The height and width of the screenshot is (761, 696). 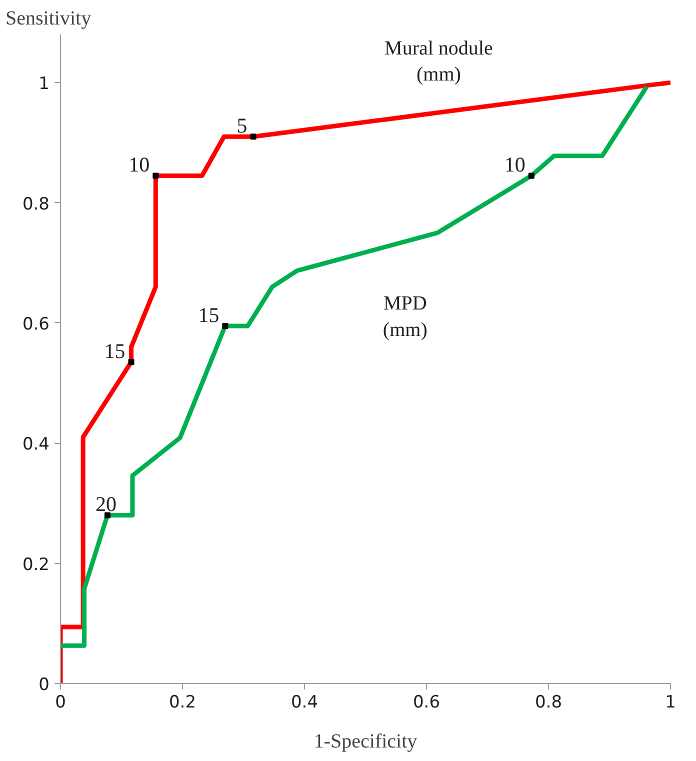 What do you see at coordinates (105, 504) in the screenshot?
I see `annotation: 20` at bounding box center [105, 504].